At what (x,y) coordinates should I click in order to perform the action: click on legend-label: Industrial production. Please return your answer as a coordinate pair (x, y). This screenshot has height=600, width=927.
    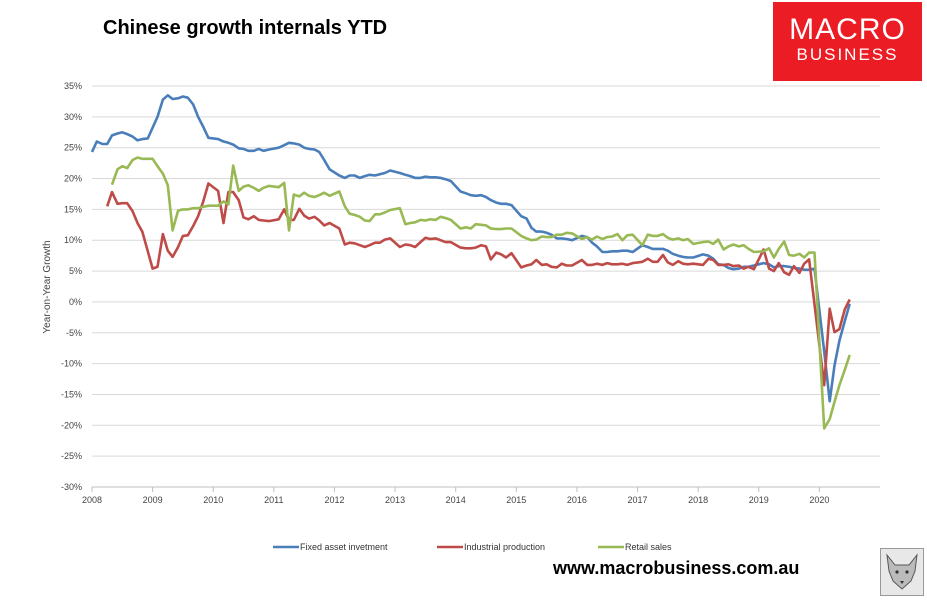
    Looking at the image, I should click on (504, 547).